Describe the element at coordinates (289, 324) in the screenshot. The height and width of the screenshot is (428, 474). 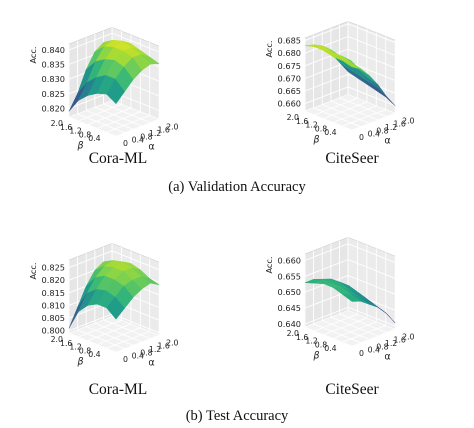
I see `z-tick-label: 0.640` at that location.